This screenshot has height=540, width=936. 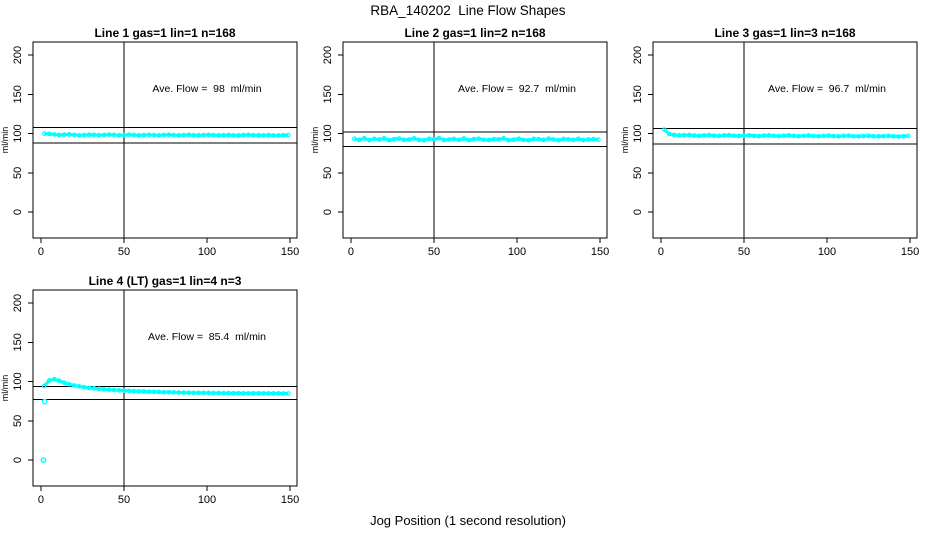 What do you see at coordinates (769, 149) in the screenshot?
I see `plot-area-line-3: 0 50 100 150 0 50 100 150 200 ml/min` at bounding box center [769, 149].